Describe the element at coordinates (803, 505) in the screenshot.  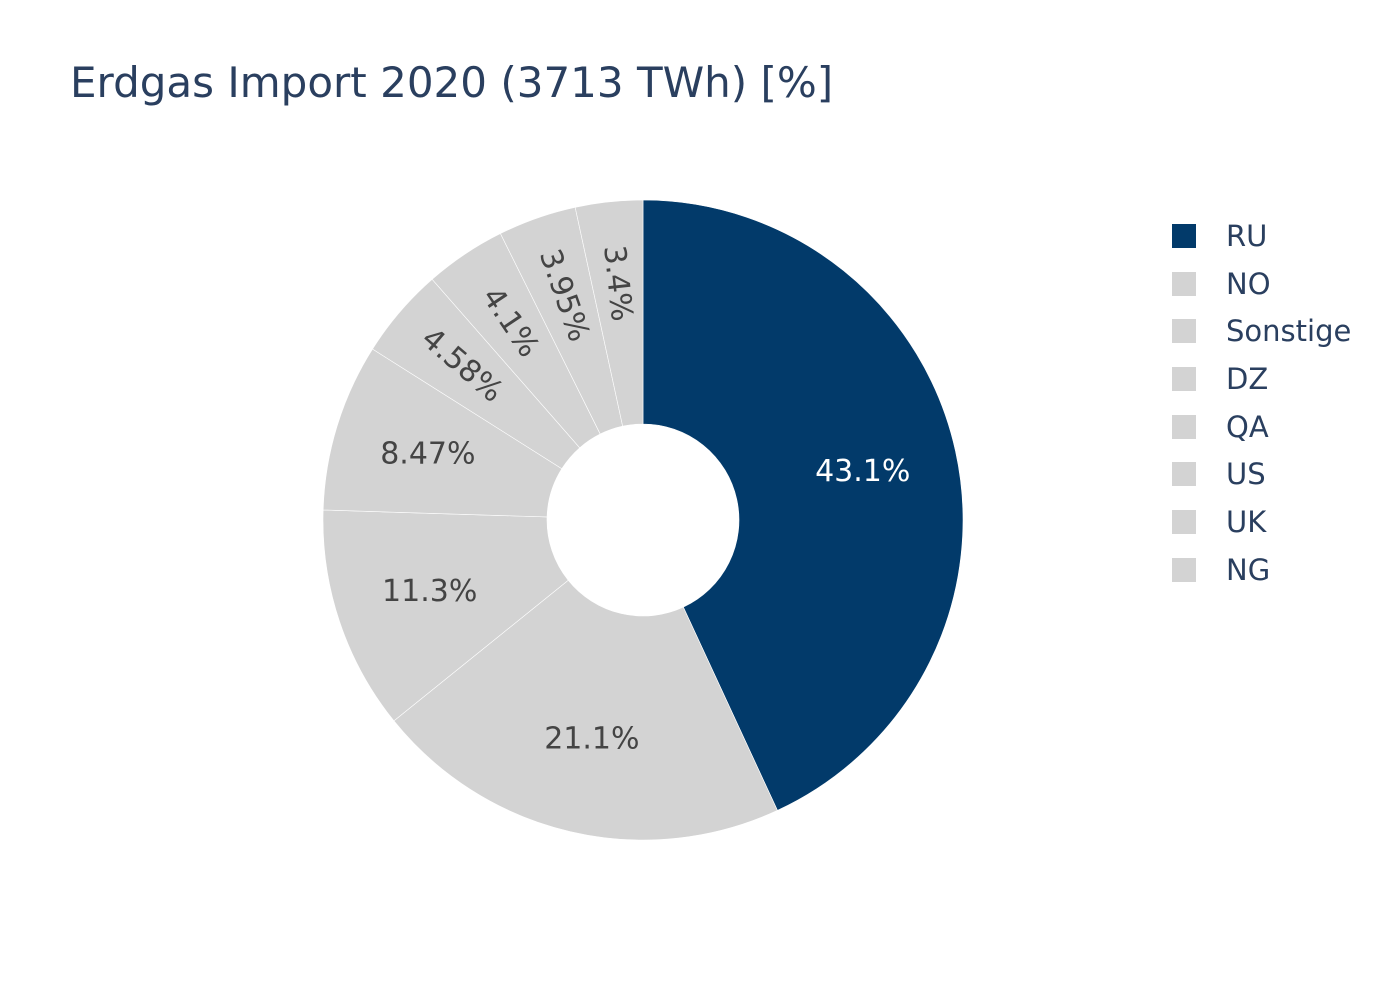
I see `slice-ru` at that location.